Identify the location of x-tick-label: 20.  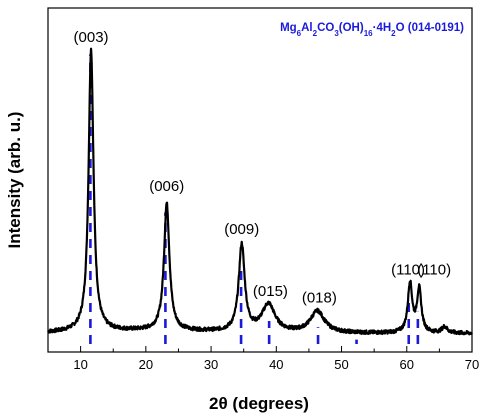
(146, 364).